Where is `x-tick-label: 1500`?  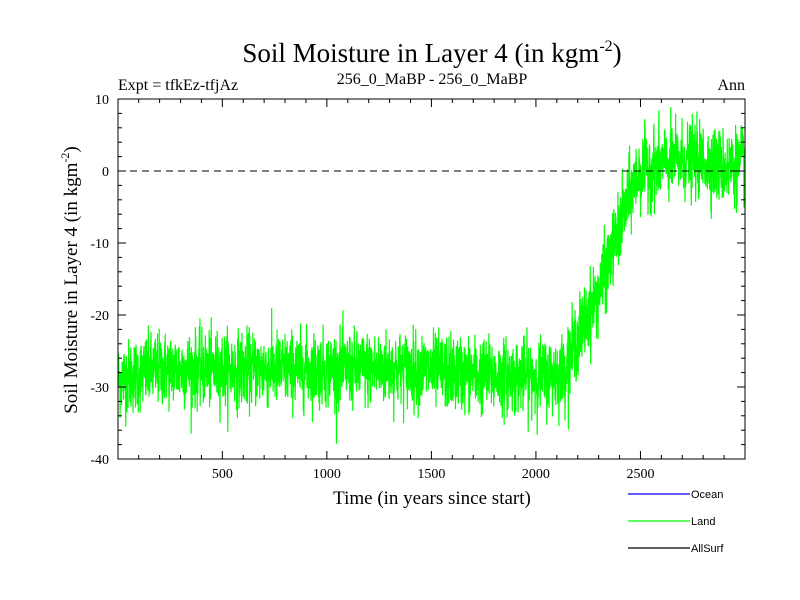
x-tick-label: 1500 is located at coordinates (431, 474).